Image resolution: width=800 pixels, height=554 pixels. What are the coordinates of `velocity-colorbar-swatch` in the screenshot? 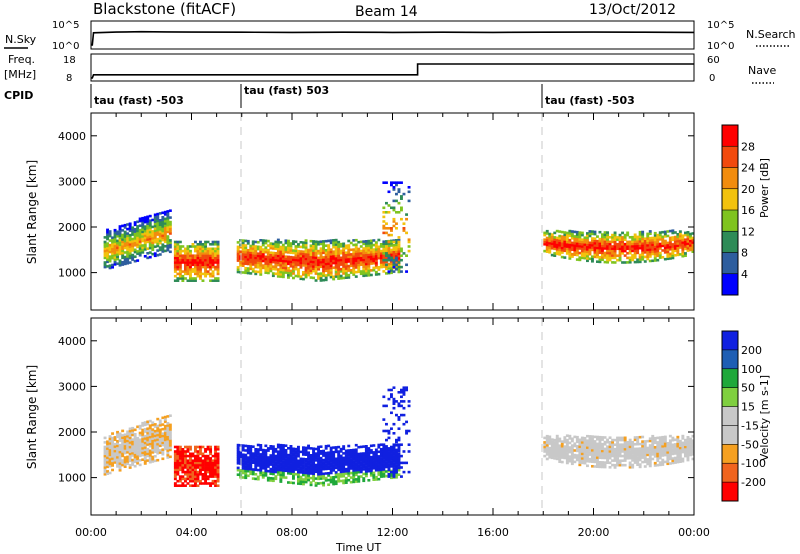 It's located at (730, 473).